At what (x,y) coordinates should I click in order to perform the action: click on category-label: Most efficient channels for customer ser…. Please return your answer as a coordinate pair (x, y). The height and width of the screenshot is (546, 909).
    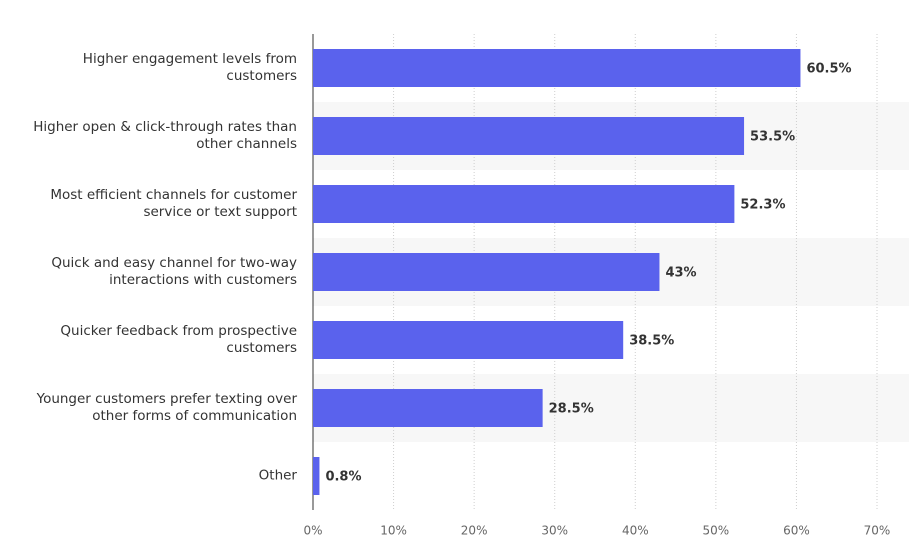
    Looking at the image, I should click on (173, 203).